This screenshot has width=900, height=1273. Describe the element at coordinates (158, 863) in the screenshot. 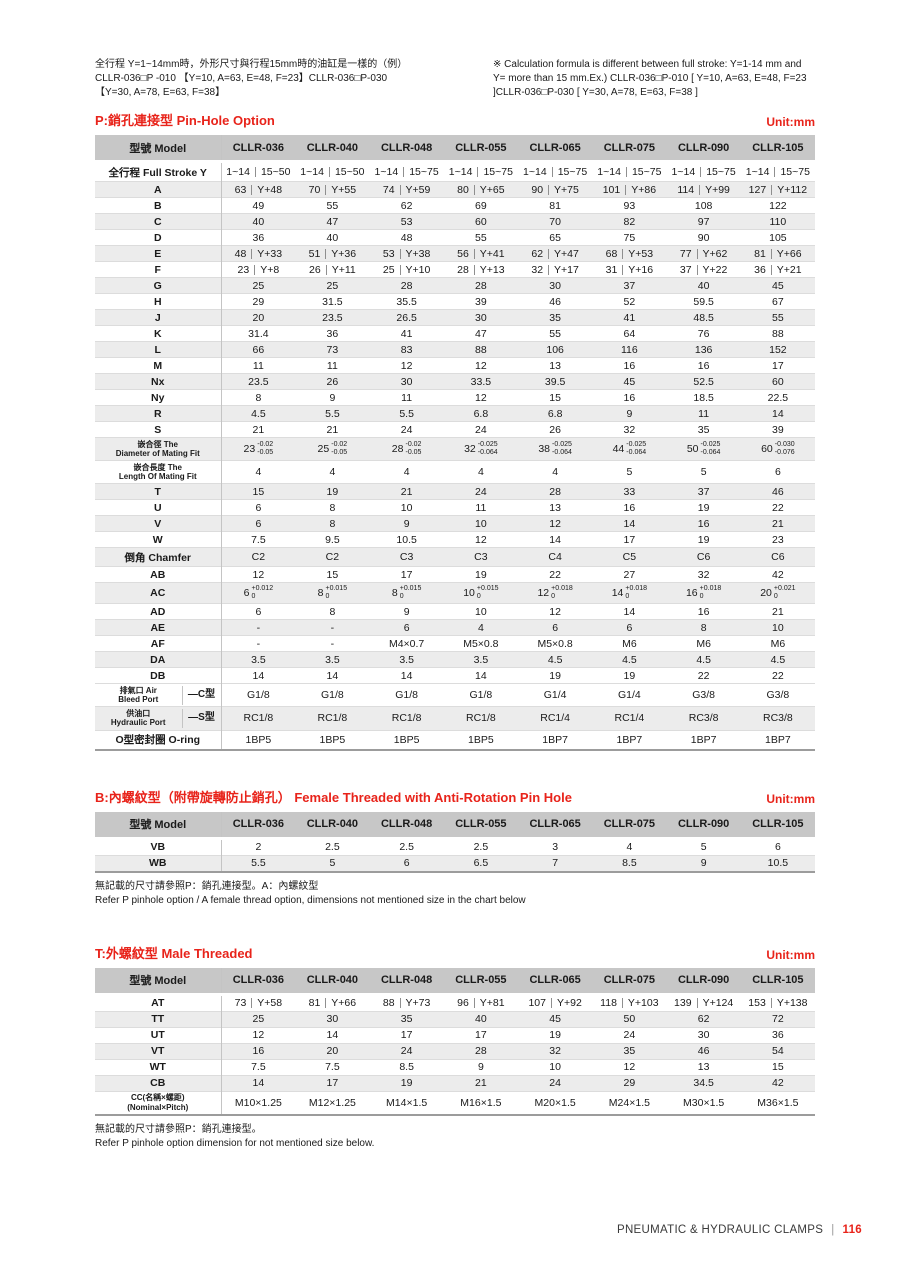

I see `row-label: WB` at that location.